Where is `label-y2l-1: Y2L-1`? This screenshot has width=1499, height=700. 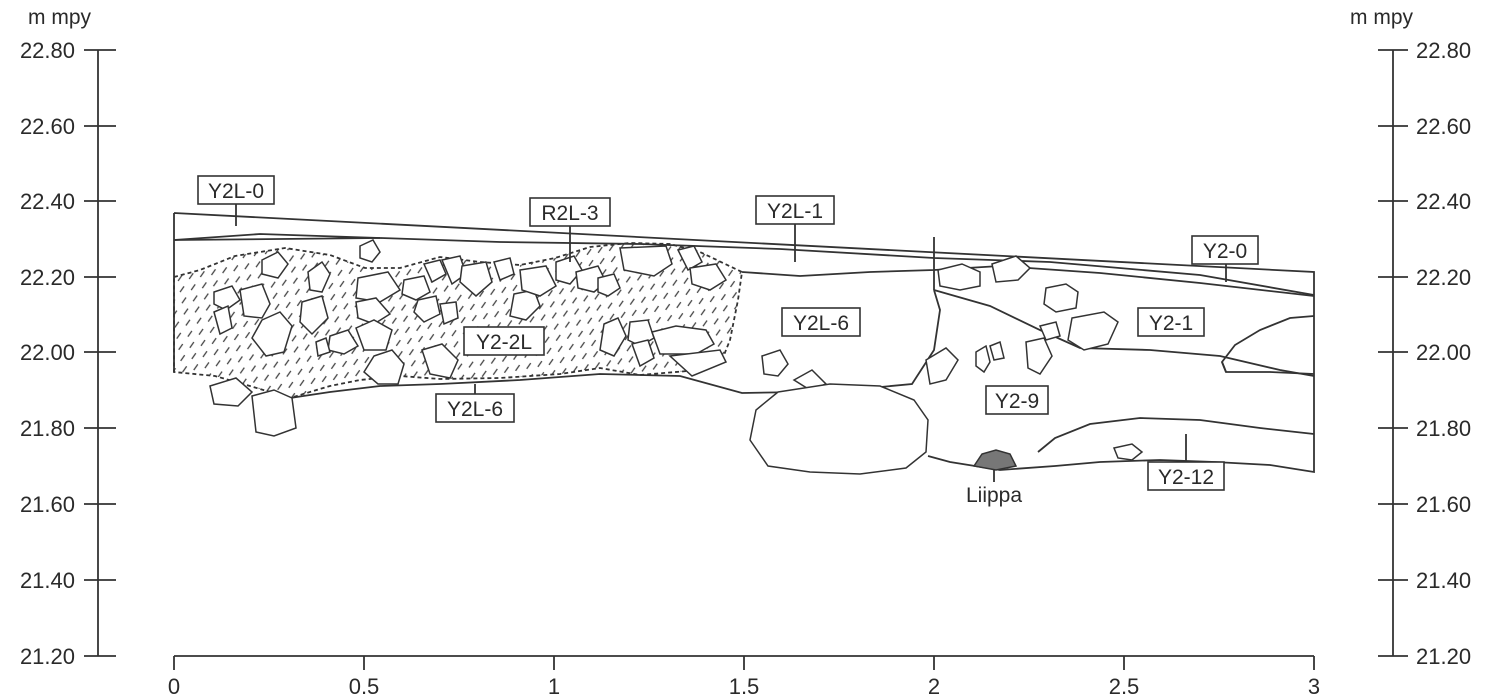
label-y2l-1: Y2L-1 is located at coordinates (795, 211).